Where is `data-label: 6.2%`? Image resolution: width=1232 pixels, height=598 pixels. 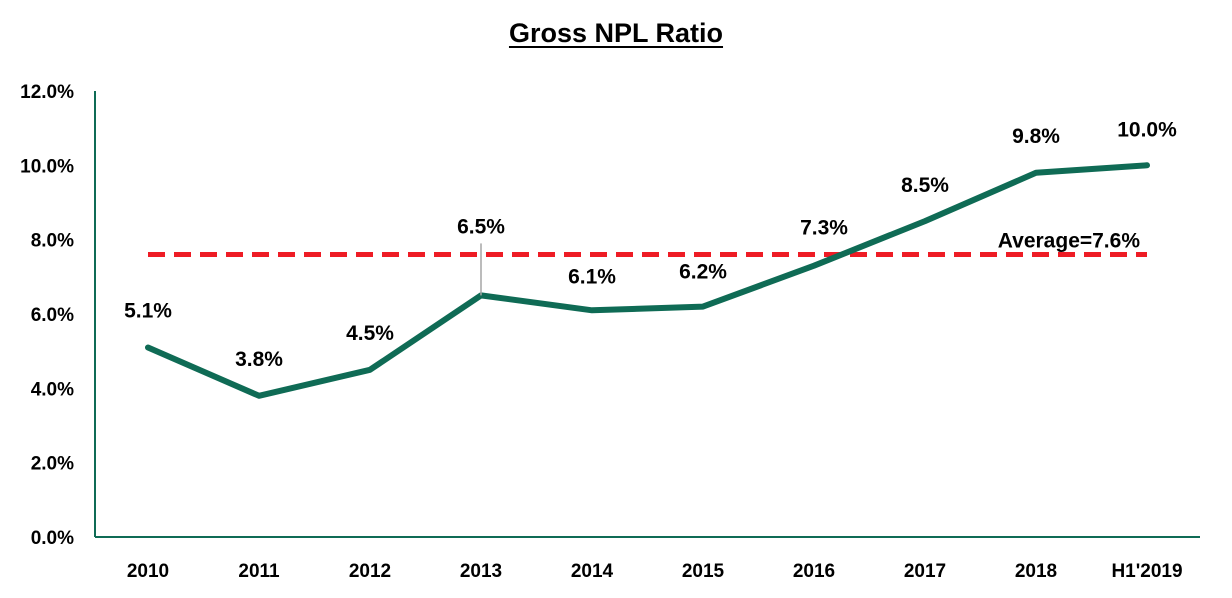
data-label: 6.2% is located at coordinates (703, 272).